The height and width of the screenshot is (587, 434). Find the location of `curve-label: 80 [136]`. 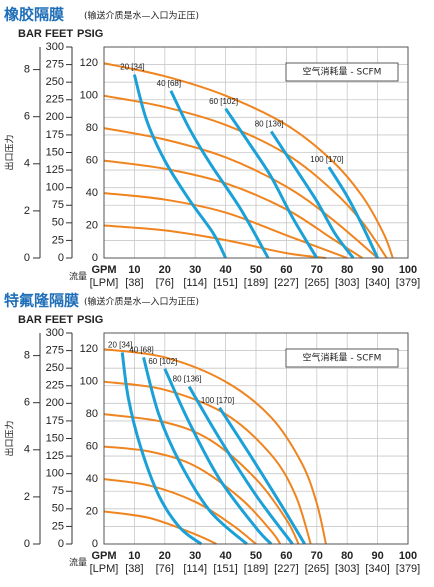

curve-label: 80 [136] is located at coordinates (269, 124).